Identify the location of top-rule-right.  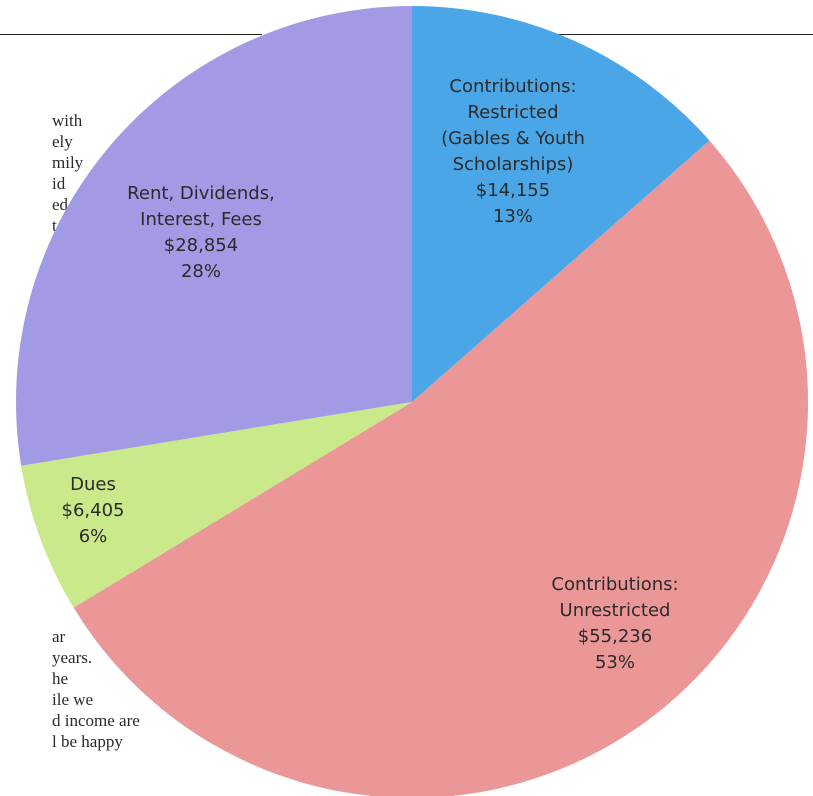
(682, 34).